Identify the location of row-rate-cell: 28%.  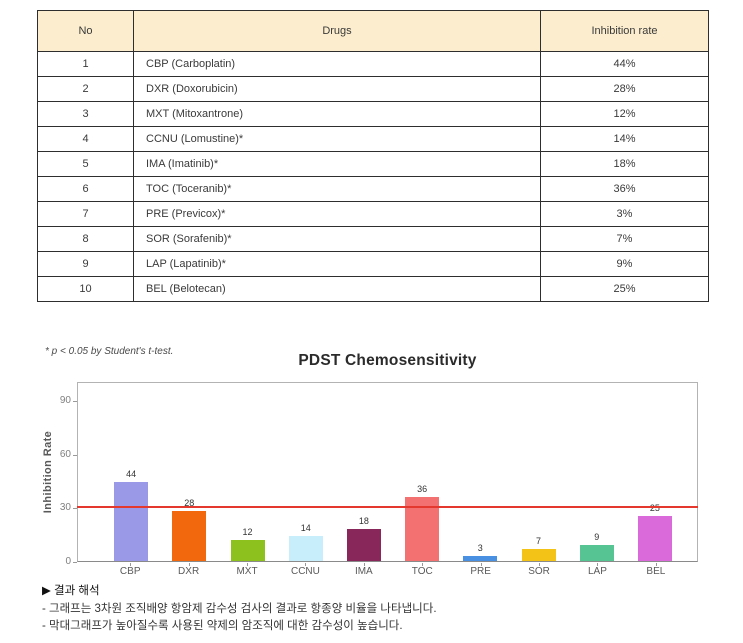
(624, 89).